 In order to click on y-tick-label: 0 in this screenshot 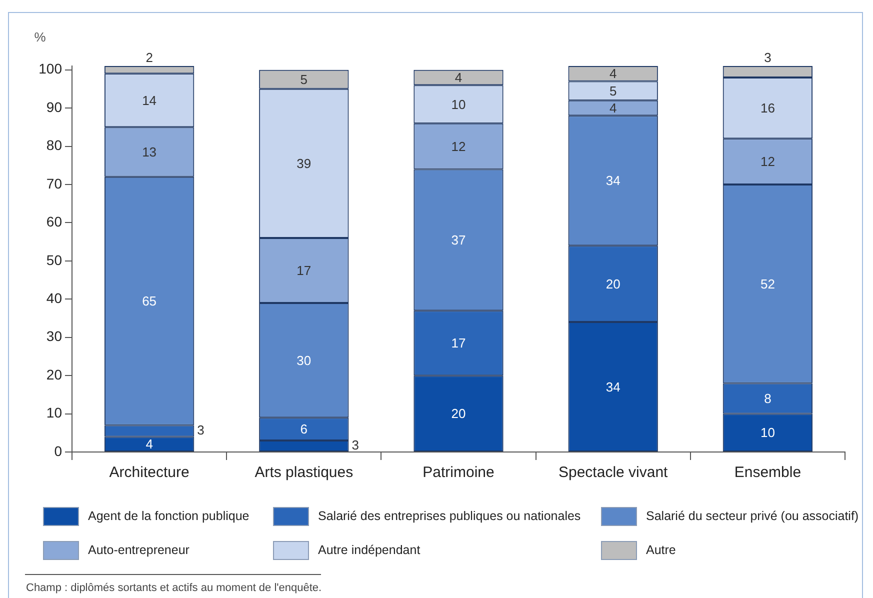, I will do `click(58, 450)`.